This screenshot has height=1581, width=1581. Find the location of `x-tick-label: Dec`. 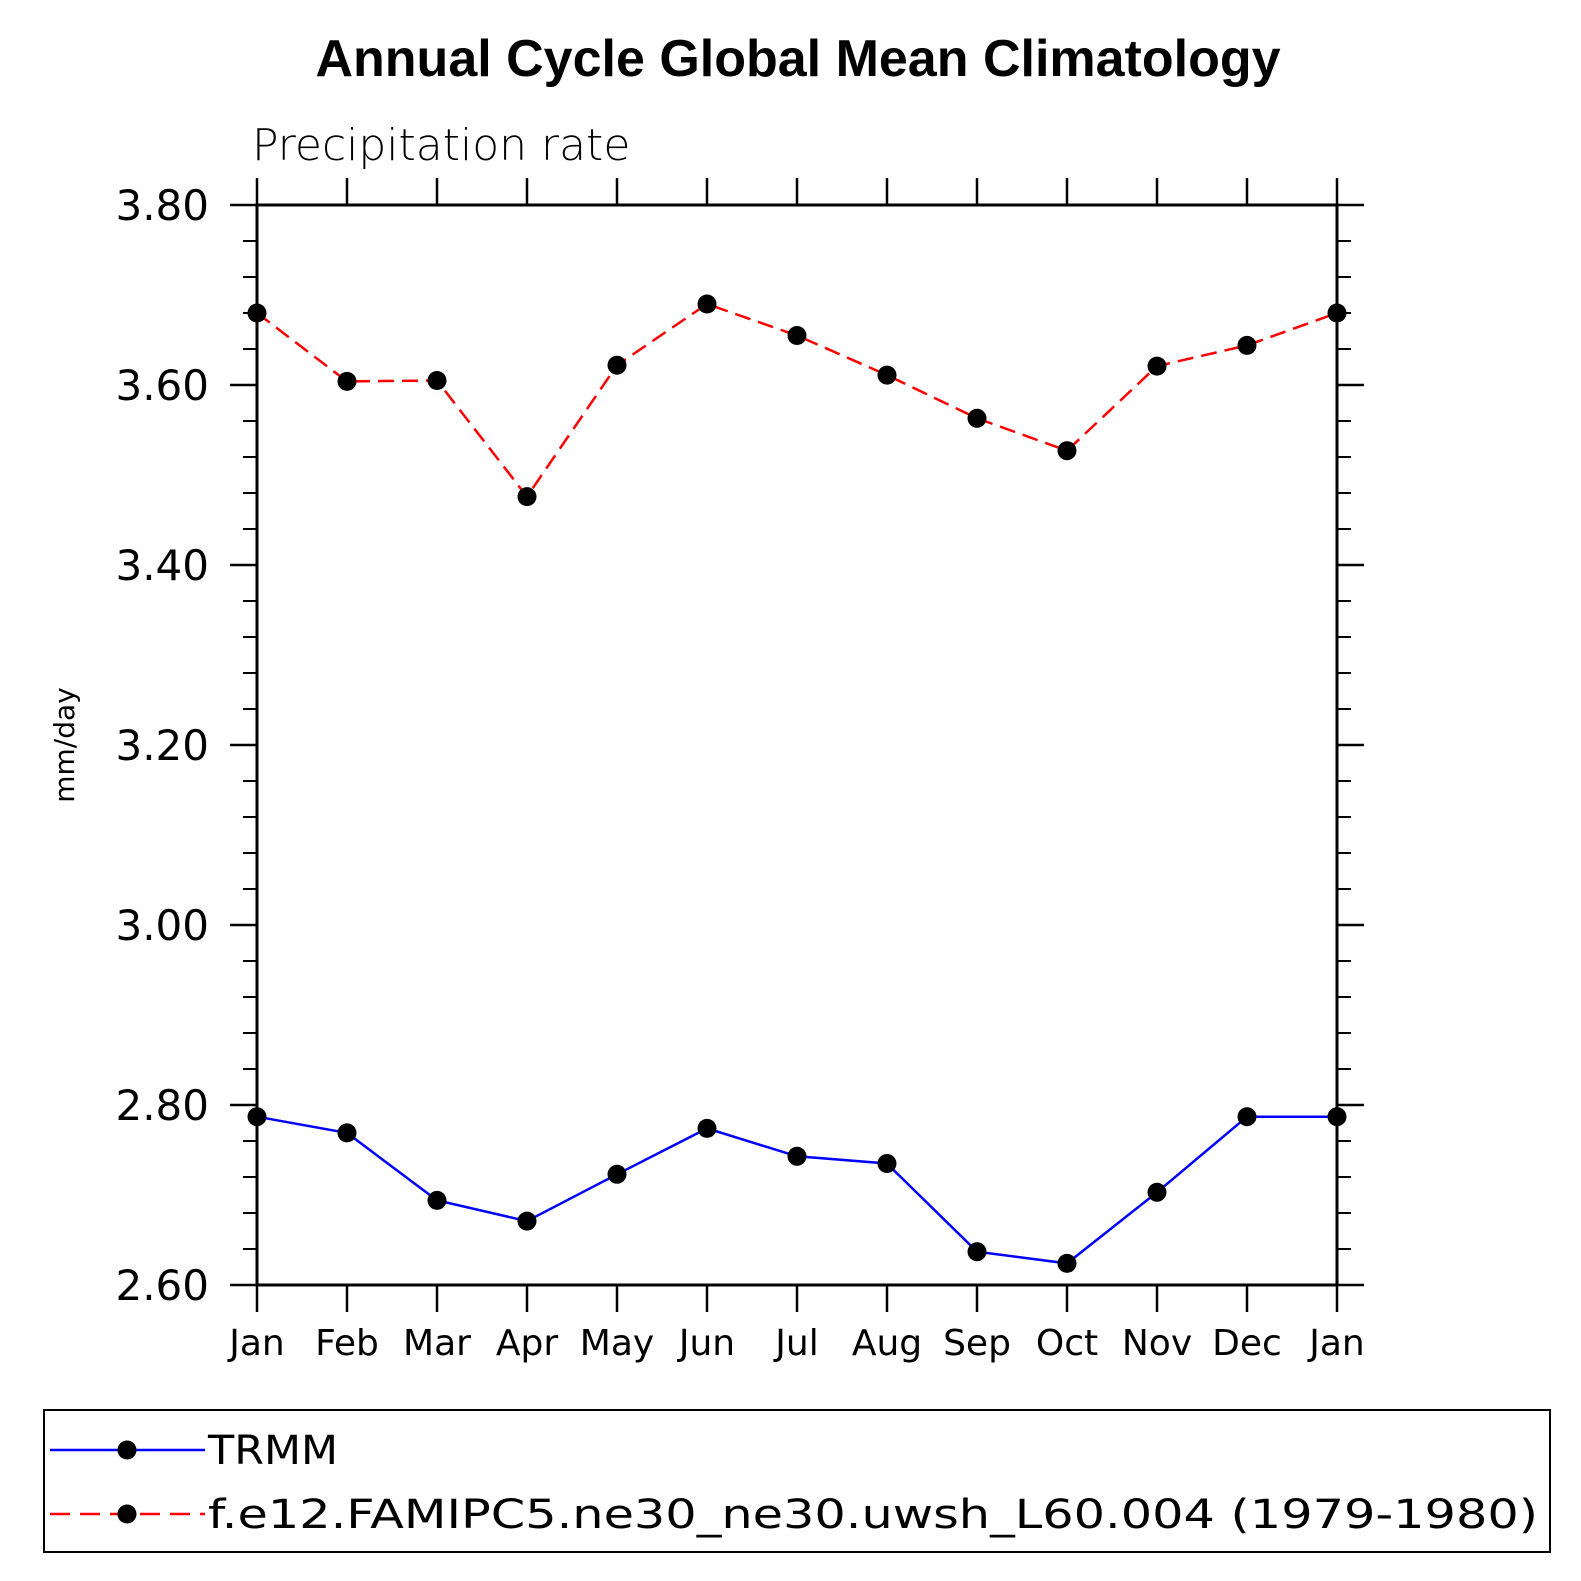

x-tick-label: Dec is located at coordinates (1247, 1343).